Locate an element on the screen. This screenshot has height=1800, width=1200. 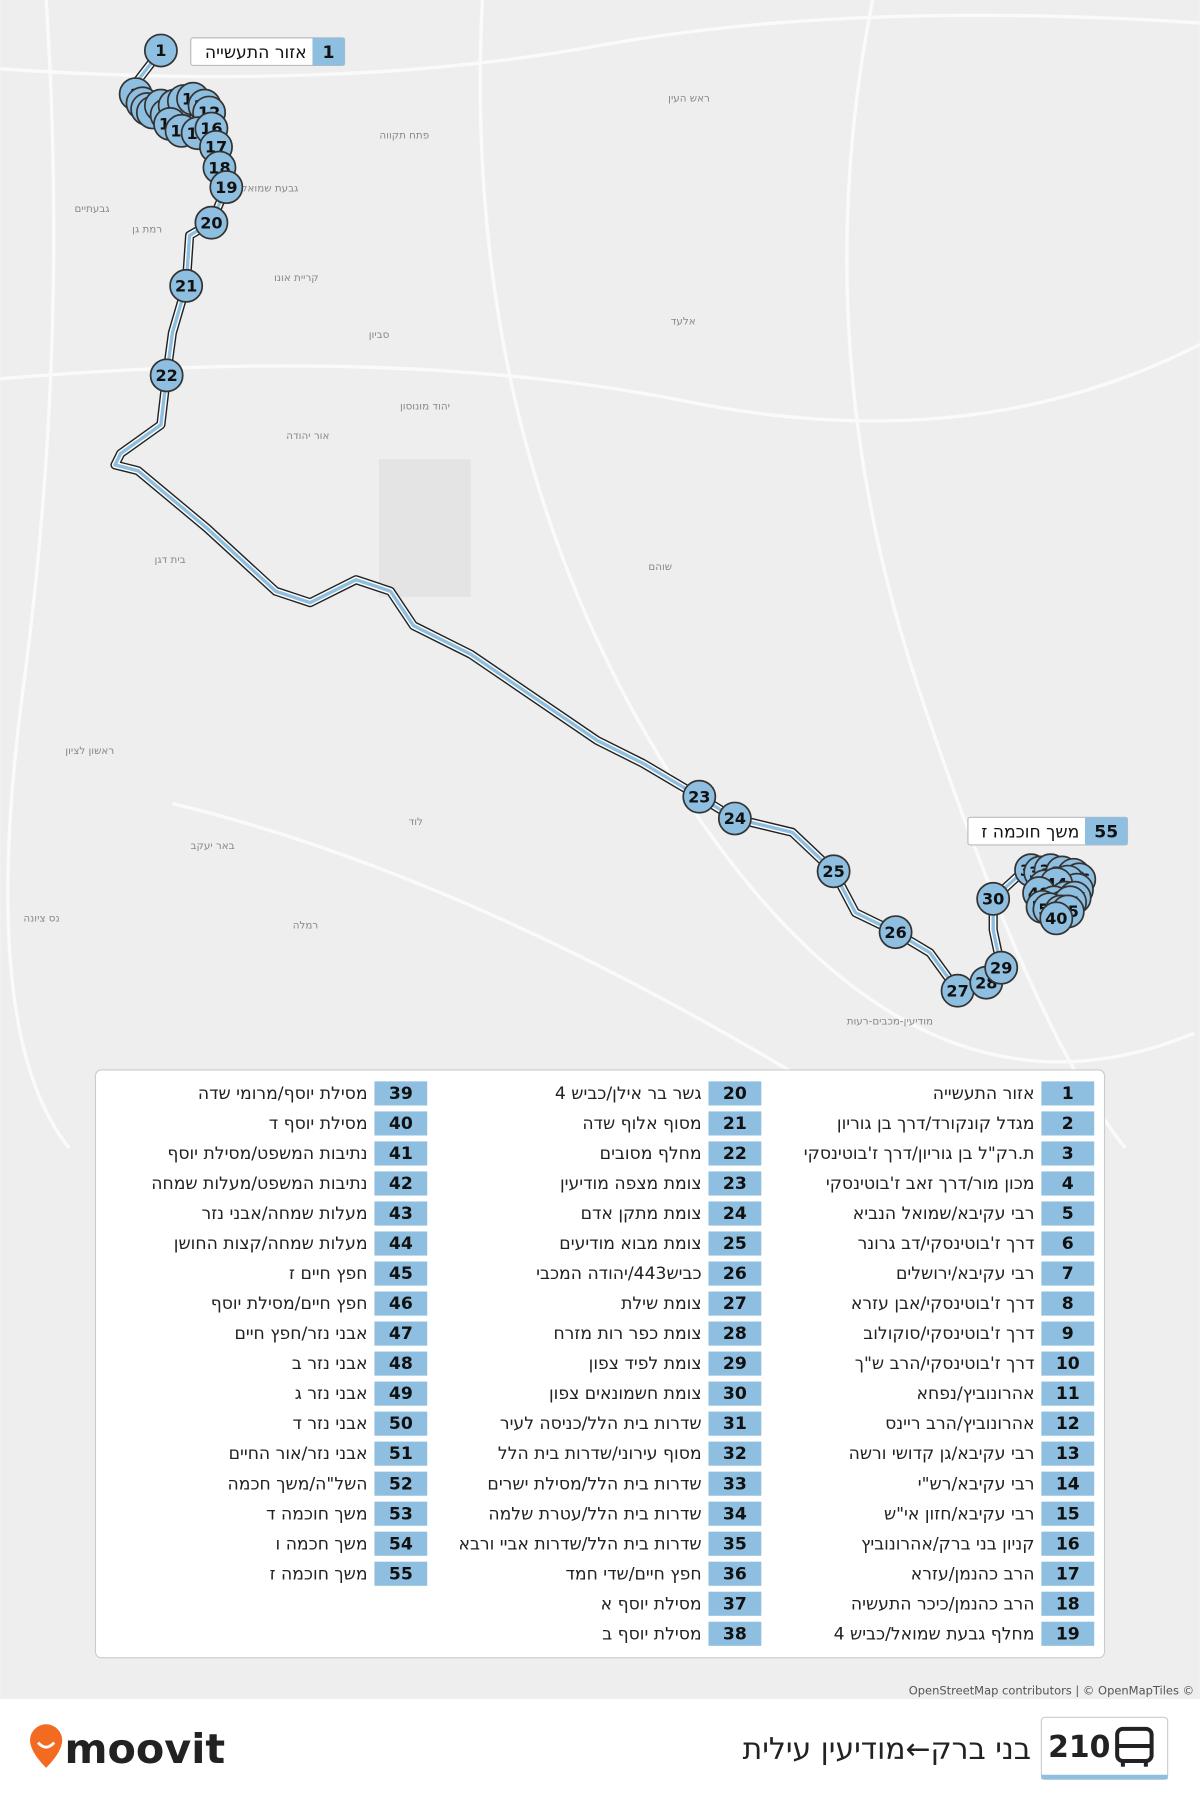
stop-number: 12 is located at coordinates (1068, 1424).